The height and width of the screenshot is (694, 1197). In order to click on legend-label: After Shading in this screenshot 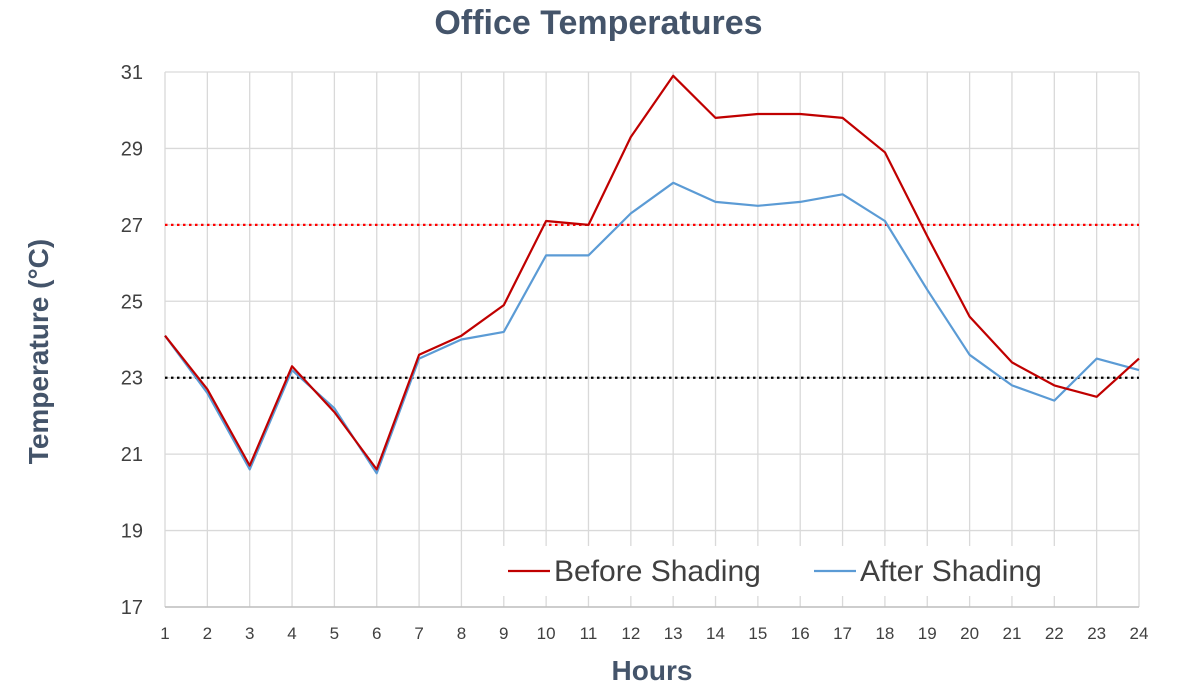, I will do `click(951, 571)`.